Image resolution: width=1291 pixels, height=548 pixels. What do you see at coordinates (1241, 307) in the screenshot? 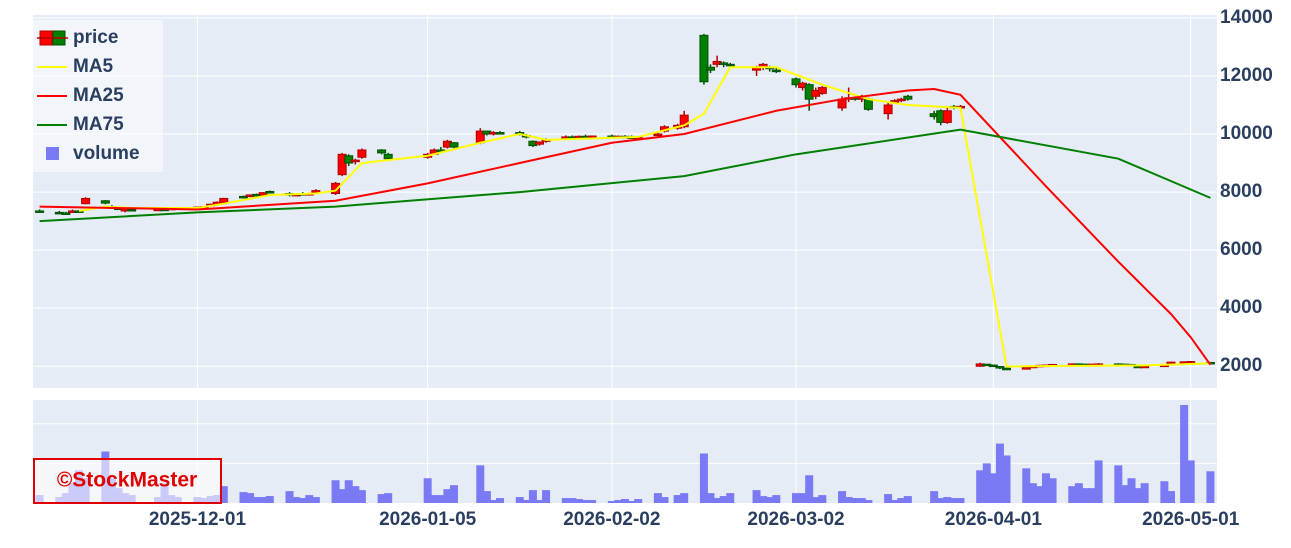
I see `y-tick-label: 4000` at bounding box center [1241, 307].